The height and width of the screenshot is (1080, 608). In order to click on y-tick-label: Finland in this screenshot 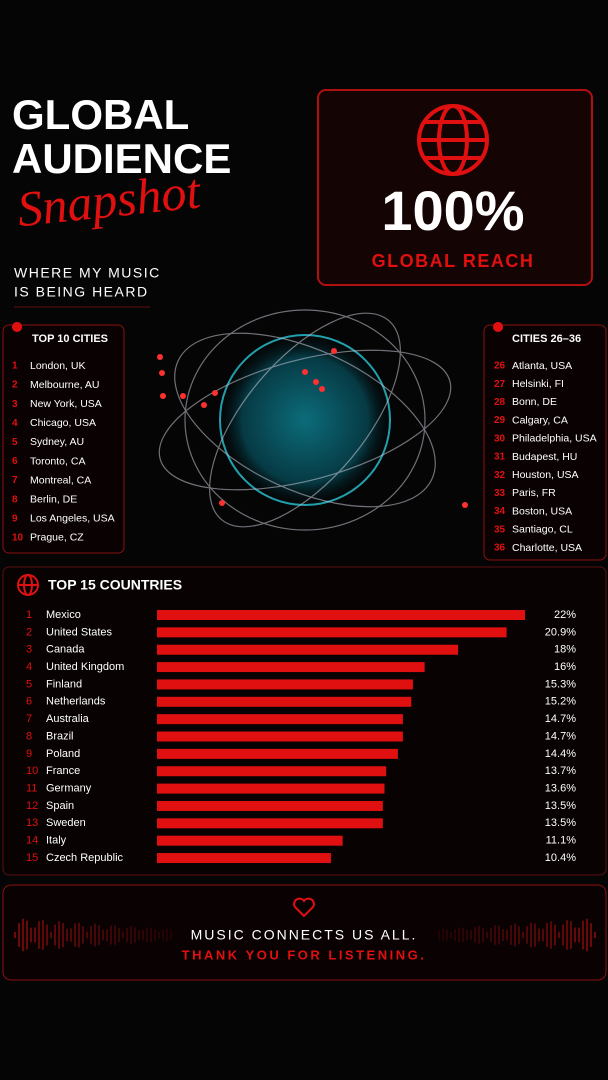, I will do `click(64, 684)`.